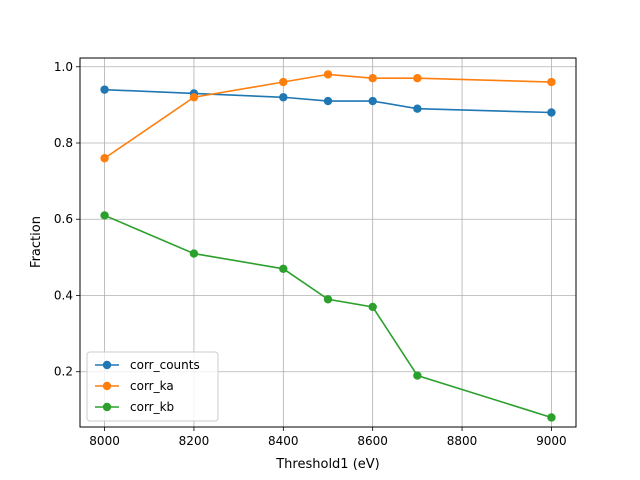 The height and width of the screenshot is (480, 640). Describe the element at coordinates (327, 464) in the screenshot. I see `x-axis-label: Threshold1 (eV)` at that location.